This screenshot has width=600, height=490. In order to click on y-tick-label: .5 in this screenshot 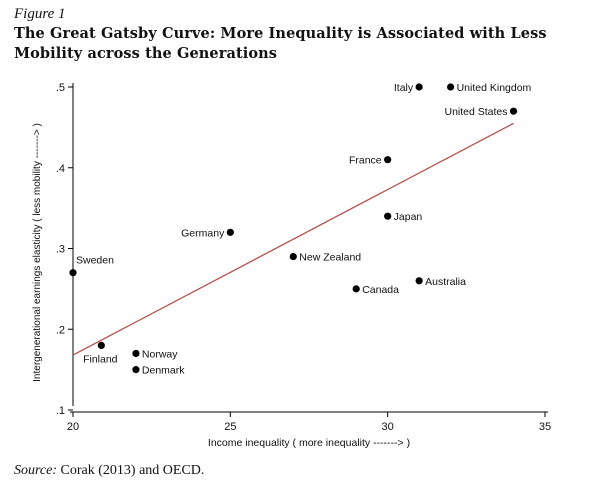, I will do `click(60, 88)`.